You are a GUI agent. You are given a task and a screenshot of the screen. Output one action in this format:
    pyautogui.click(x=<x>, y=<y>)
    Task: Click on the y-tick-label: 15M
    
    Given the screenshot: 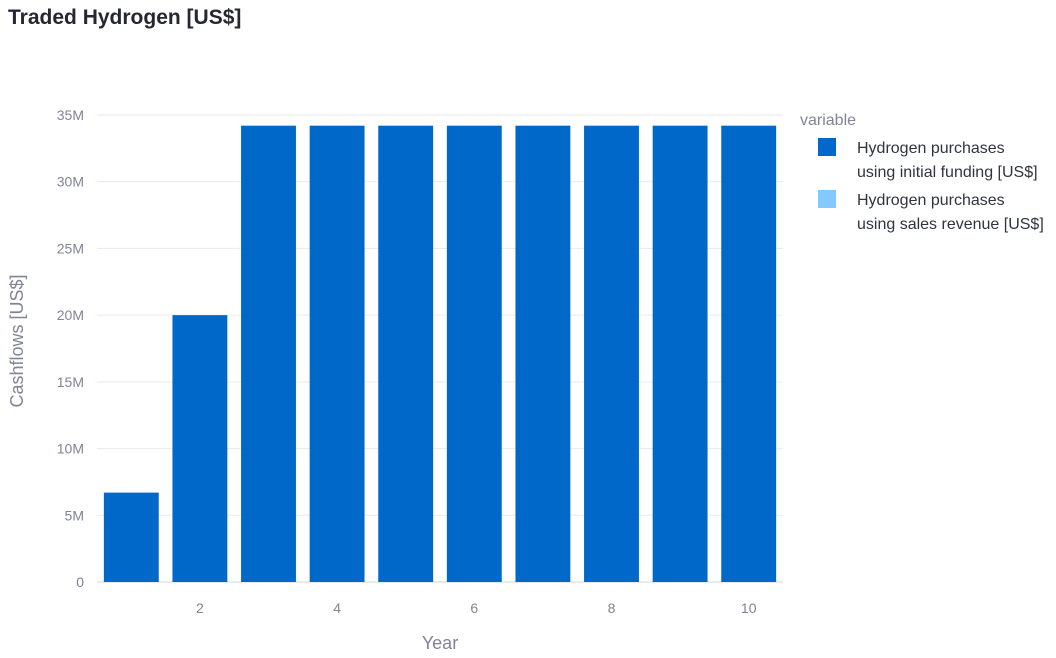 What is the action you would take?
    pyautogui.click(x=70, y=382)
    